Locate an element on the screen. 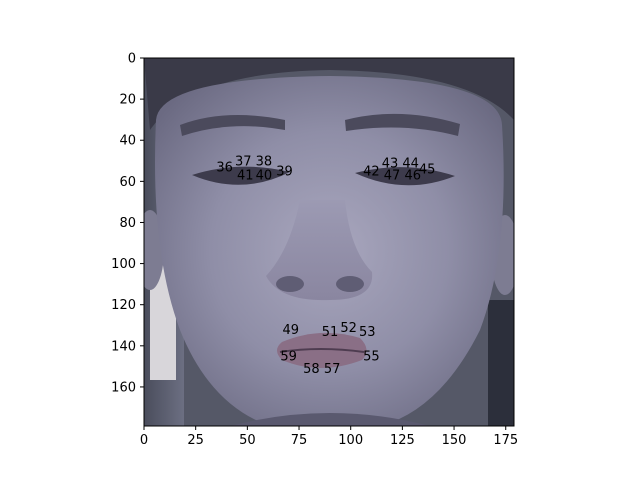  y-tick-label: 140 is located at coordinates (123, 346).